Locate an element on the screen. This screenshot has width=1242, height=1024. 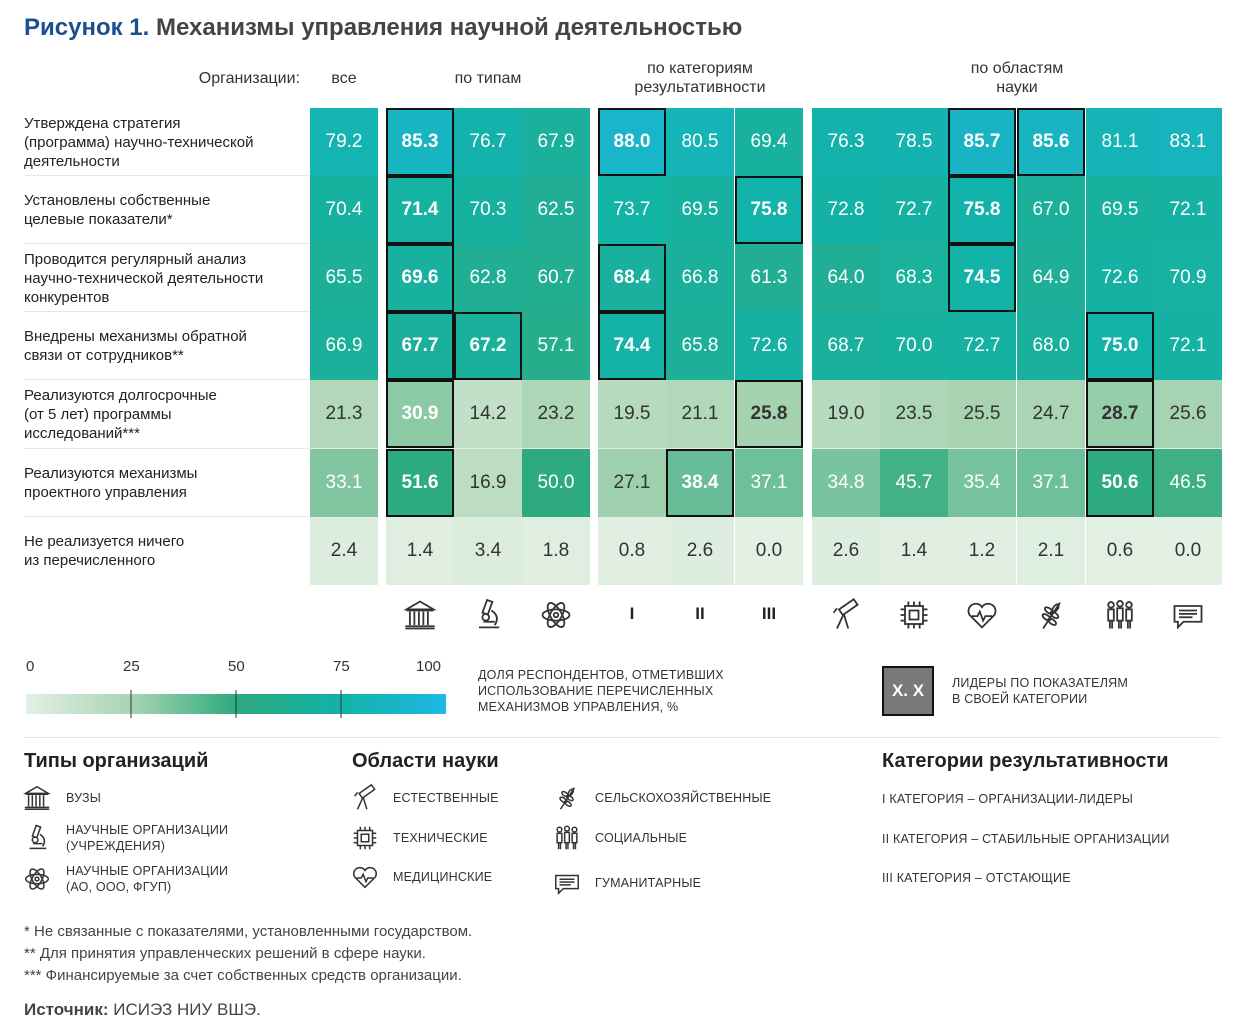
heatmap-cell: 21.3 is located at coordinates (344, 414).